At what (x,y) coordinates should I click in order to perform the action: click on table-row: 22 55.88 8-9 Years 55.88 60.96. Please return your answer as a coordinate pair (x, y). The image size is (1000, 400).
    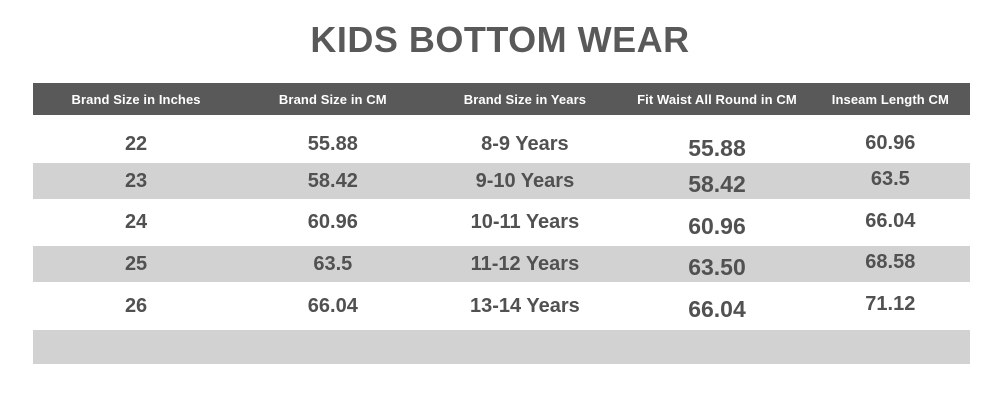
    Looking at the image, I should click on (501, 139).